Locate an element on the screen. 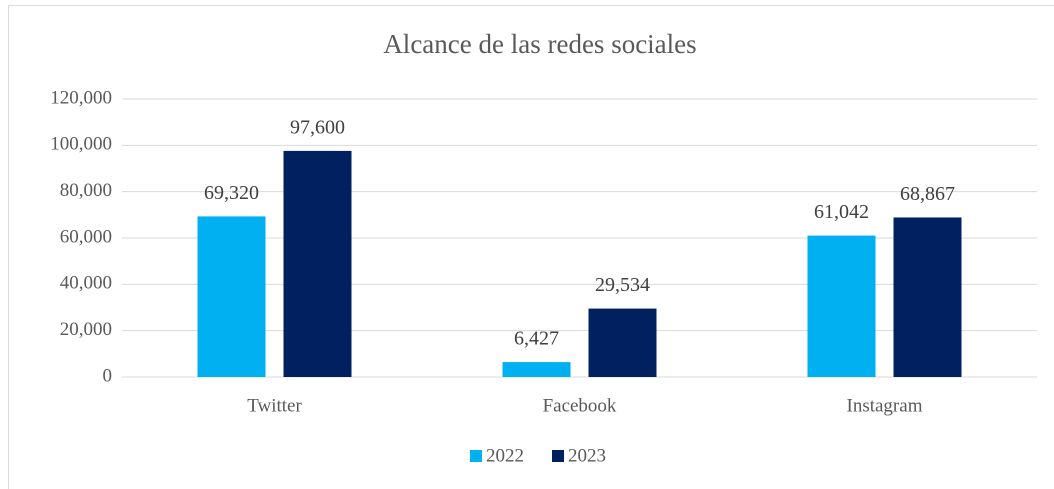 Image resolution: width=1054 pixels, height=489 pixels. y-tick-label: 40,000 is located at coordinates (86, 283).